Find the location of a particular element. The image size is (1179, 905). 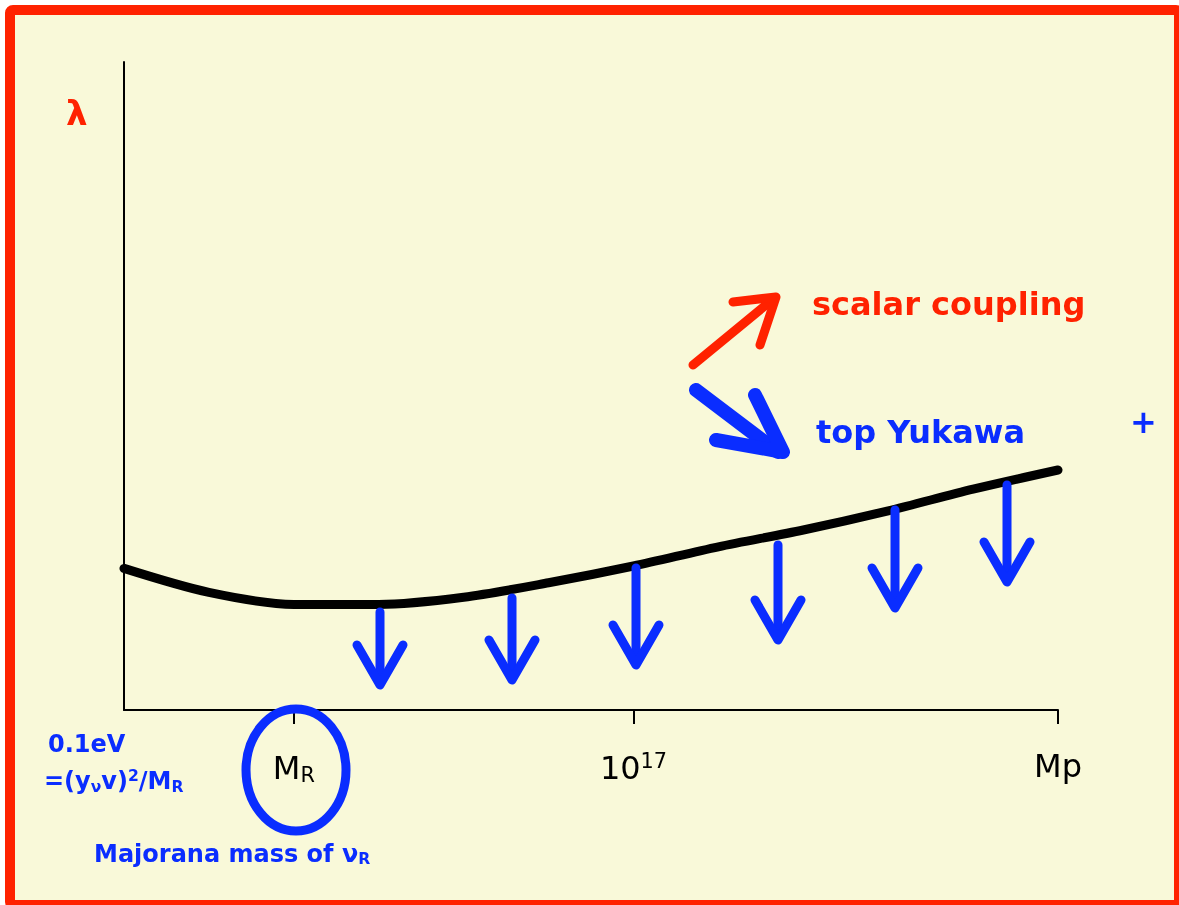

text: λ is located at coordinates (77, 113).